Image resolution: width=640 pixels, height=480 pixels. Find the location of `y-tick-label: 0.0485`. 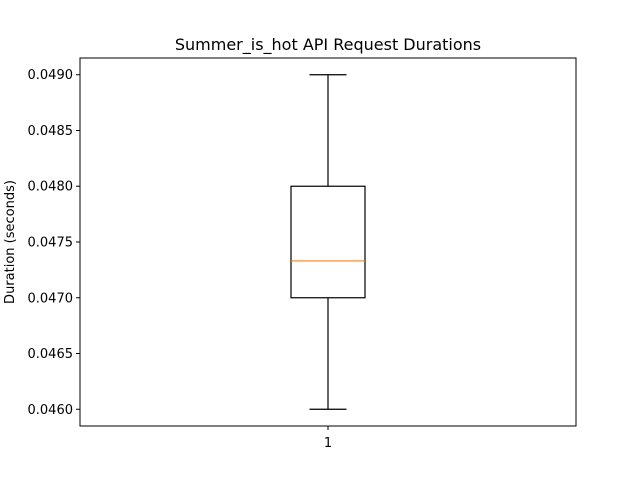

y-tick-label: 0.0485 is located at coordinates (51, 131).